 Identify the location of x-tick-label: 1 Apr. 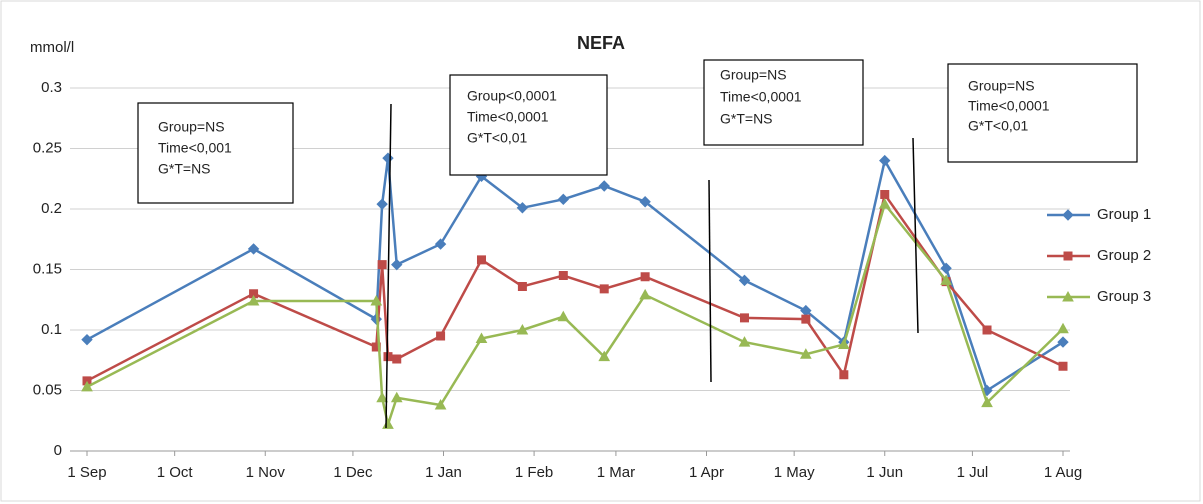
(706, 472).